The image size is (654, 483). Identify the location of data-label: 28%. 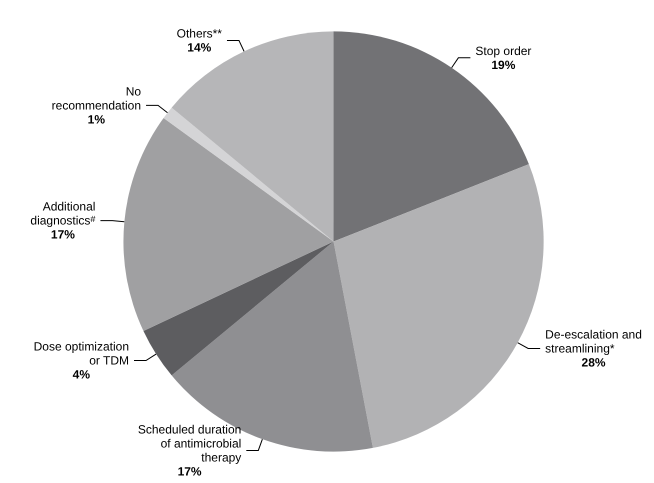
(594, 363).